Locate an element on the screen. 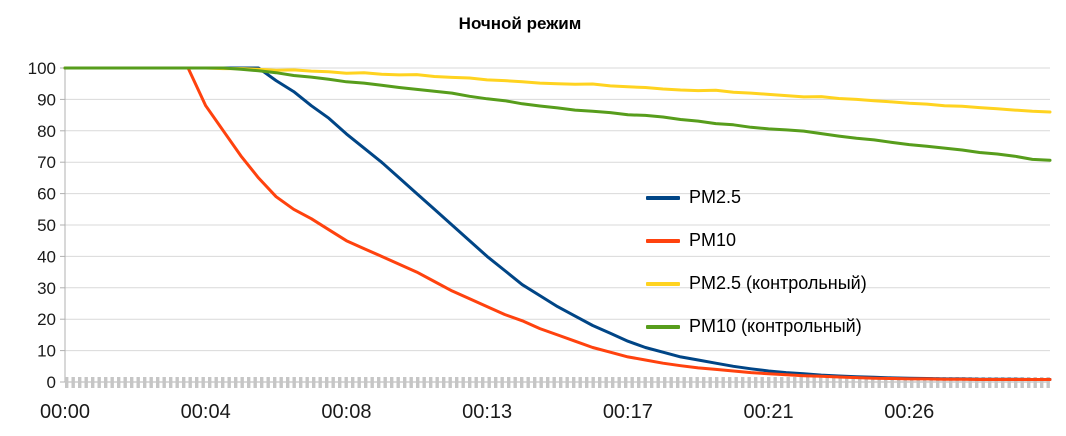 The height and width of the screenshot is (436, 1066). svg-text: 00:08 is located at coordinates (346, 412).